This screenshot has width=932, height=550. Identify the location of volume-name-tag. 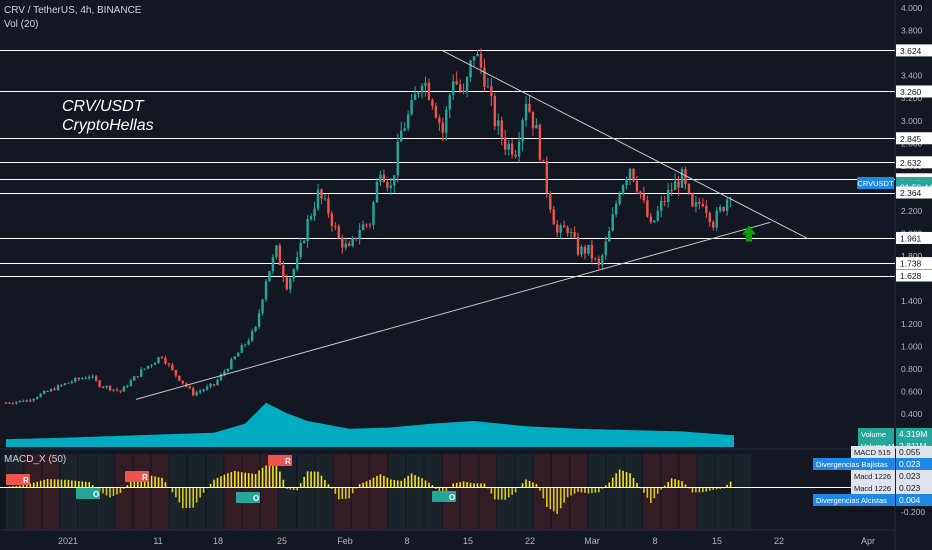
(876, 434).